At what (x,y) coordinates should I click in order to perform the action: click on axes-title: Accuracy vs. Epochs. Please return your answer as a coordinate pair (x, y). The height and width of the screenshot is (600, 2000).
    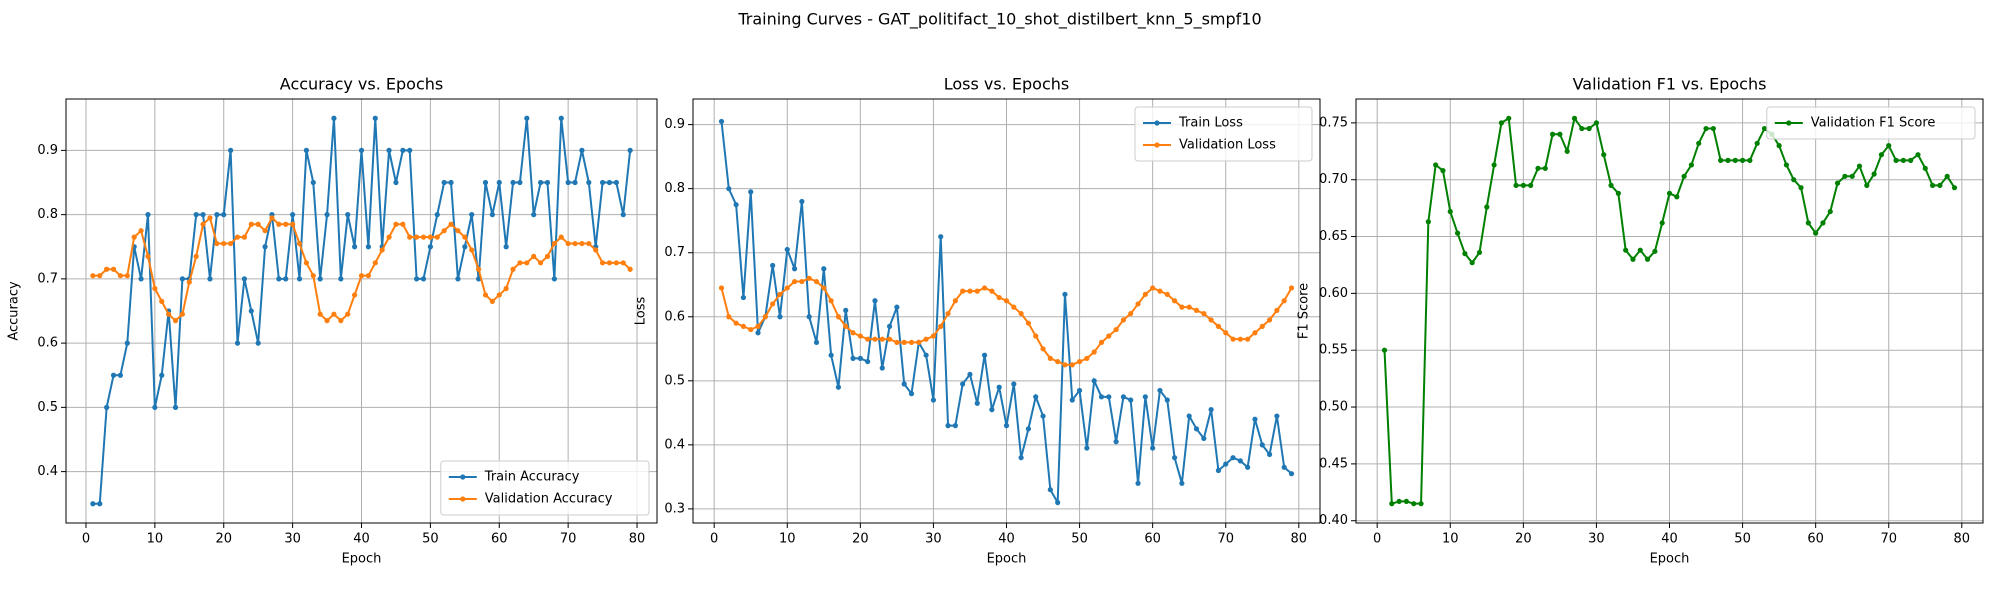
    Looking at the image, I should click on (361, 84).